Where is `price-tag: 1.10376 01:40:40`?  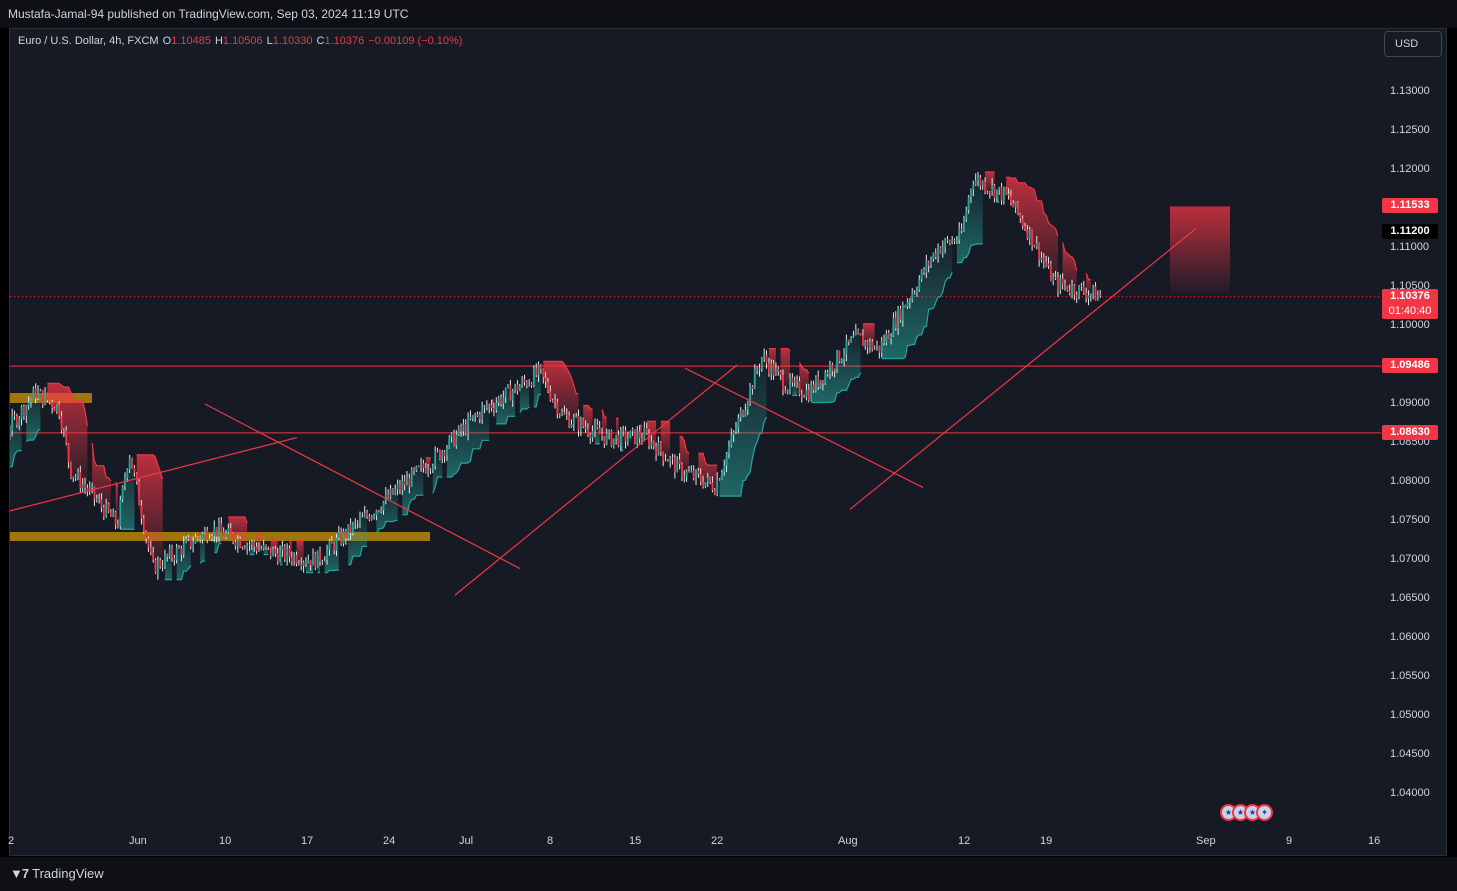 price-tag: 1.10376 01:40:40 is located at coordinates (1410, 303).